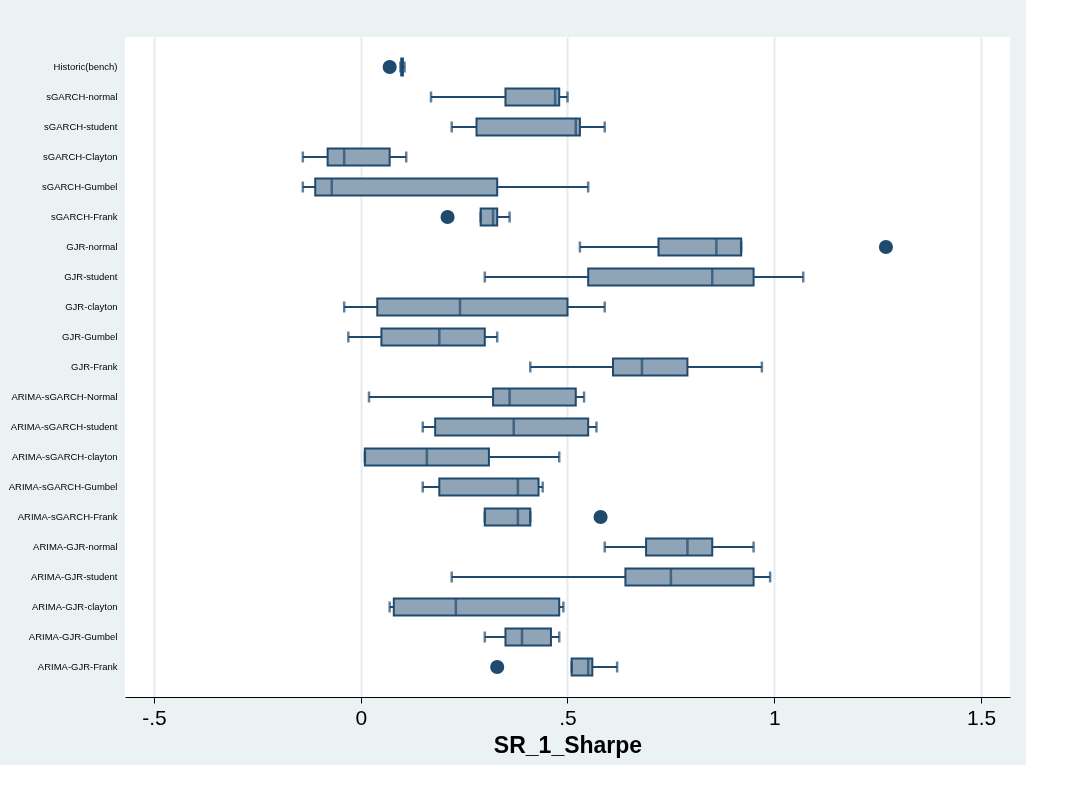 Image resolution: width=1092 pixels, height=796 pixels. What do you see at coordinates (92, 246) in the screenshot?
I see `y-tick-label: GJR-normal` at bounding box center [92, 246].